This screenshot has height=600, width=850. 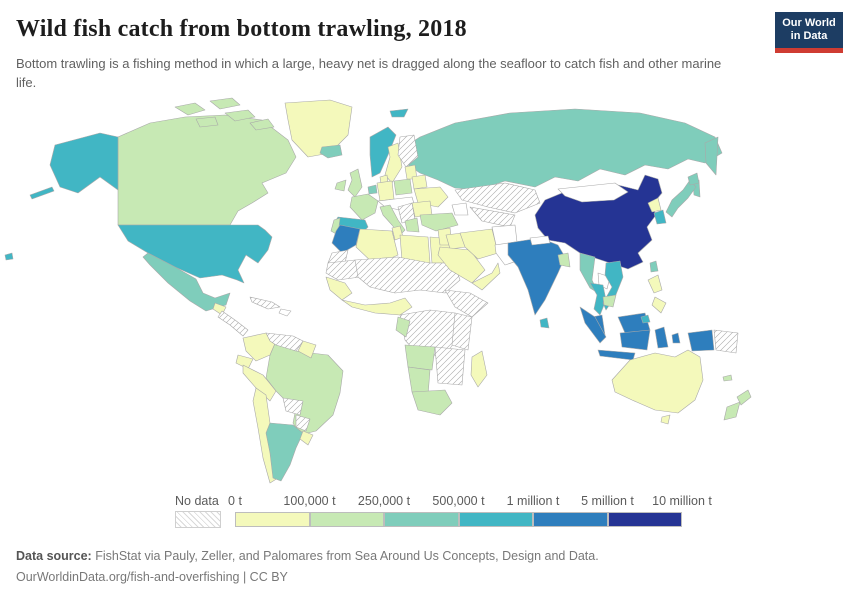 What do you see at coordinates (635, 340) in the screenshot?
I see `country-kalimantan` at bounding box center [635, 340].